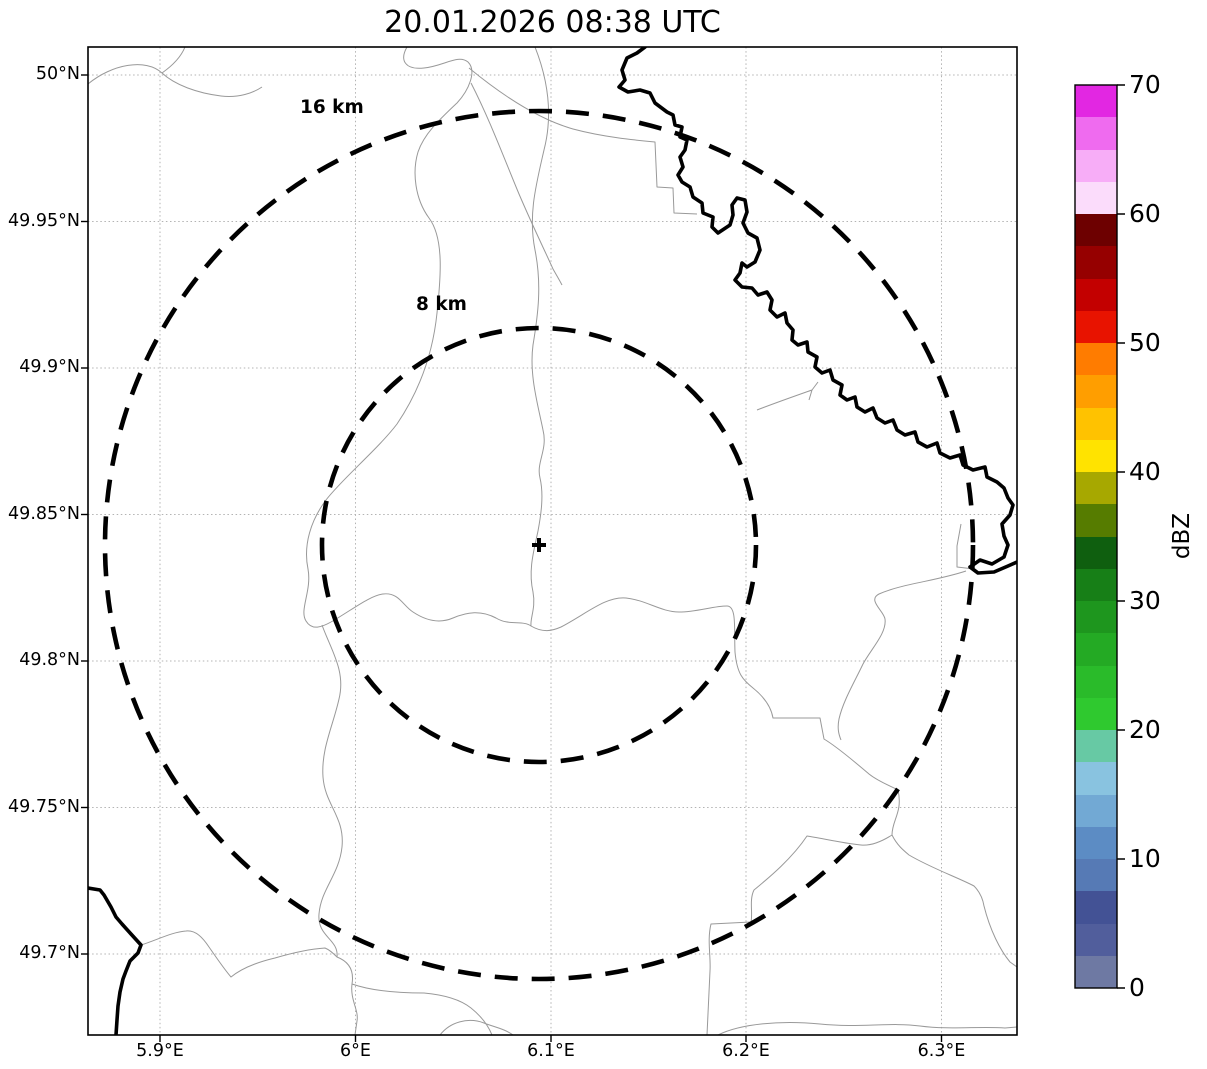 The height and width of the screenshot is (1069, 1207). Describe the element at coordinates (941, 1051) in the screenshot. I see `lon-tick-label: 6.3°E` at that location.